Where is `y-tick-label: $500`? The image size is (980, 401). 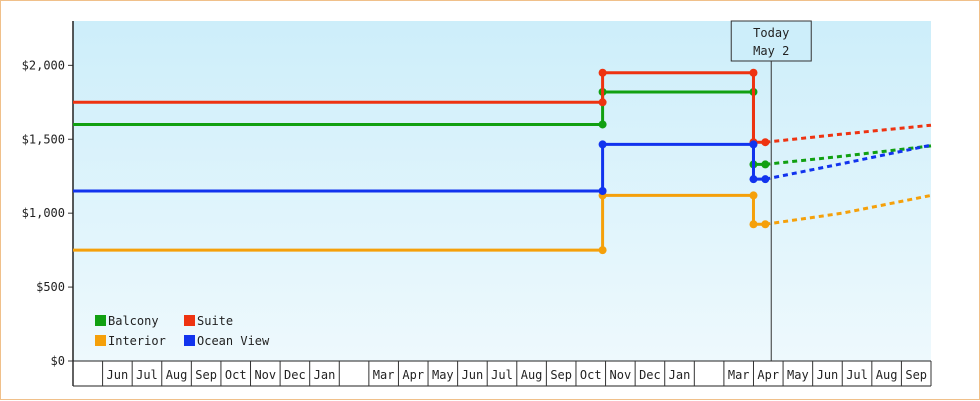
y-tick-label: $500 is located at coordinates (50, 287).